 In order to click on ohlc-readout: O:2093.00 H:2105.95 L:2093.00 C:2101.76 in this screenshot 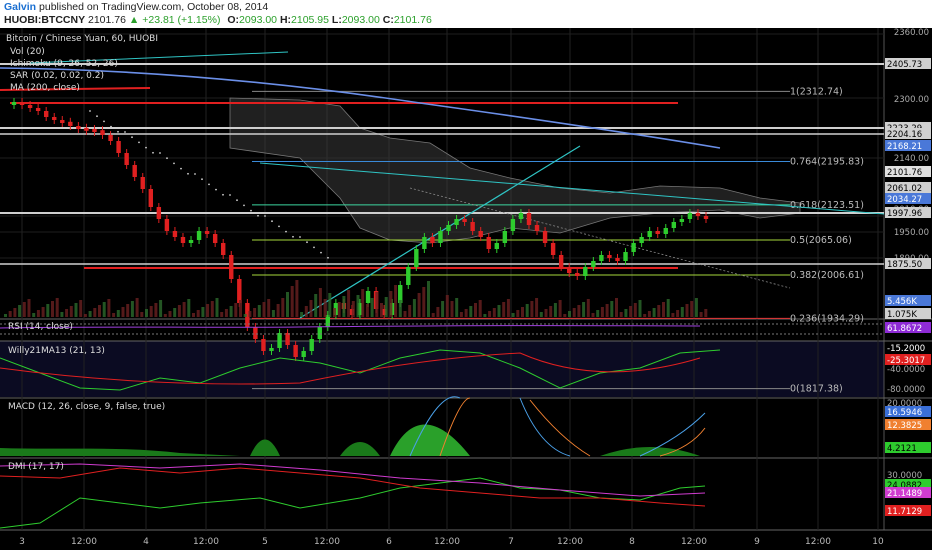, I will do `click(329, 20)`.